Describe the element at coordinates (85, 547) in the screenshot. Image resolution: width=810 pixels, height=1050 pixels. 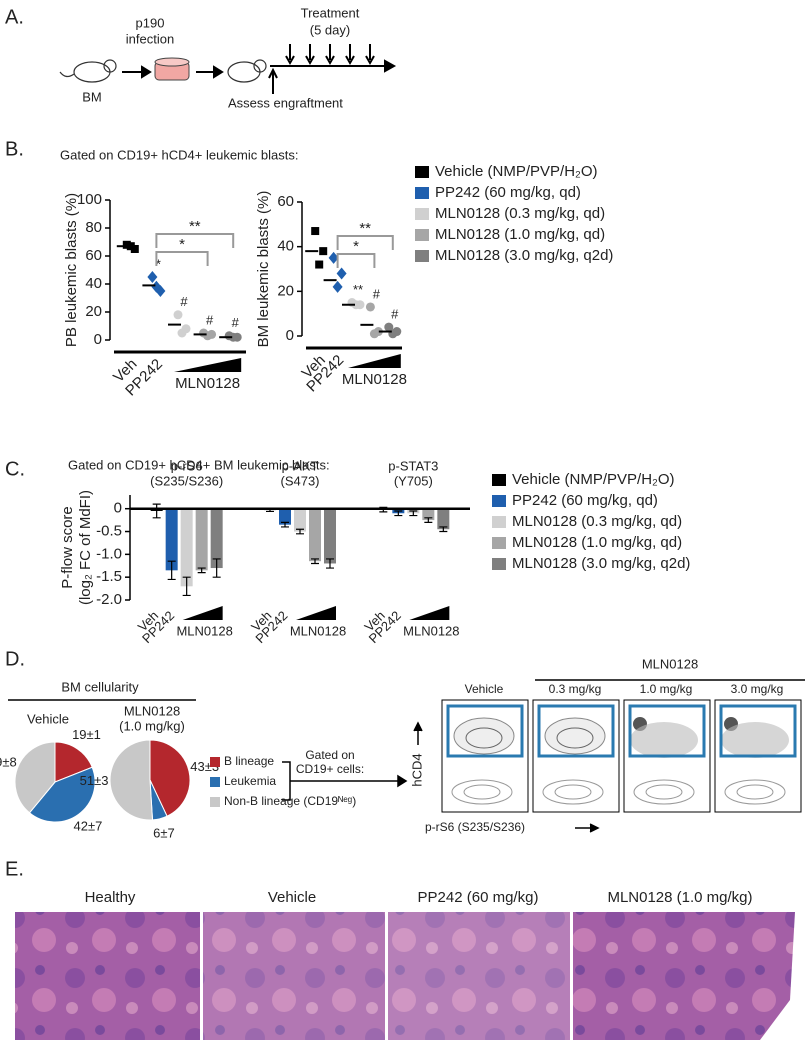
I see `y-axis-label: (log₂ FC of MdFI)` at that location.